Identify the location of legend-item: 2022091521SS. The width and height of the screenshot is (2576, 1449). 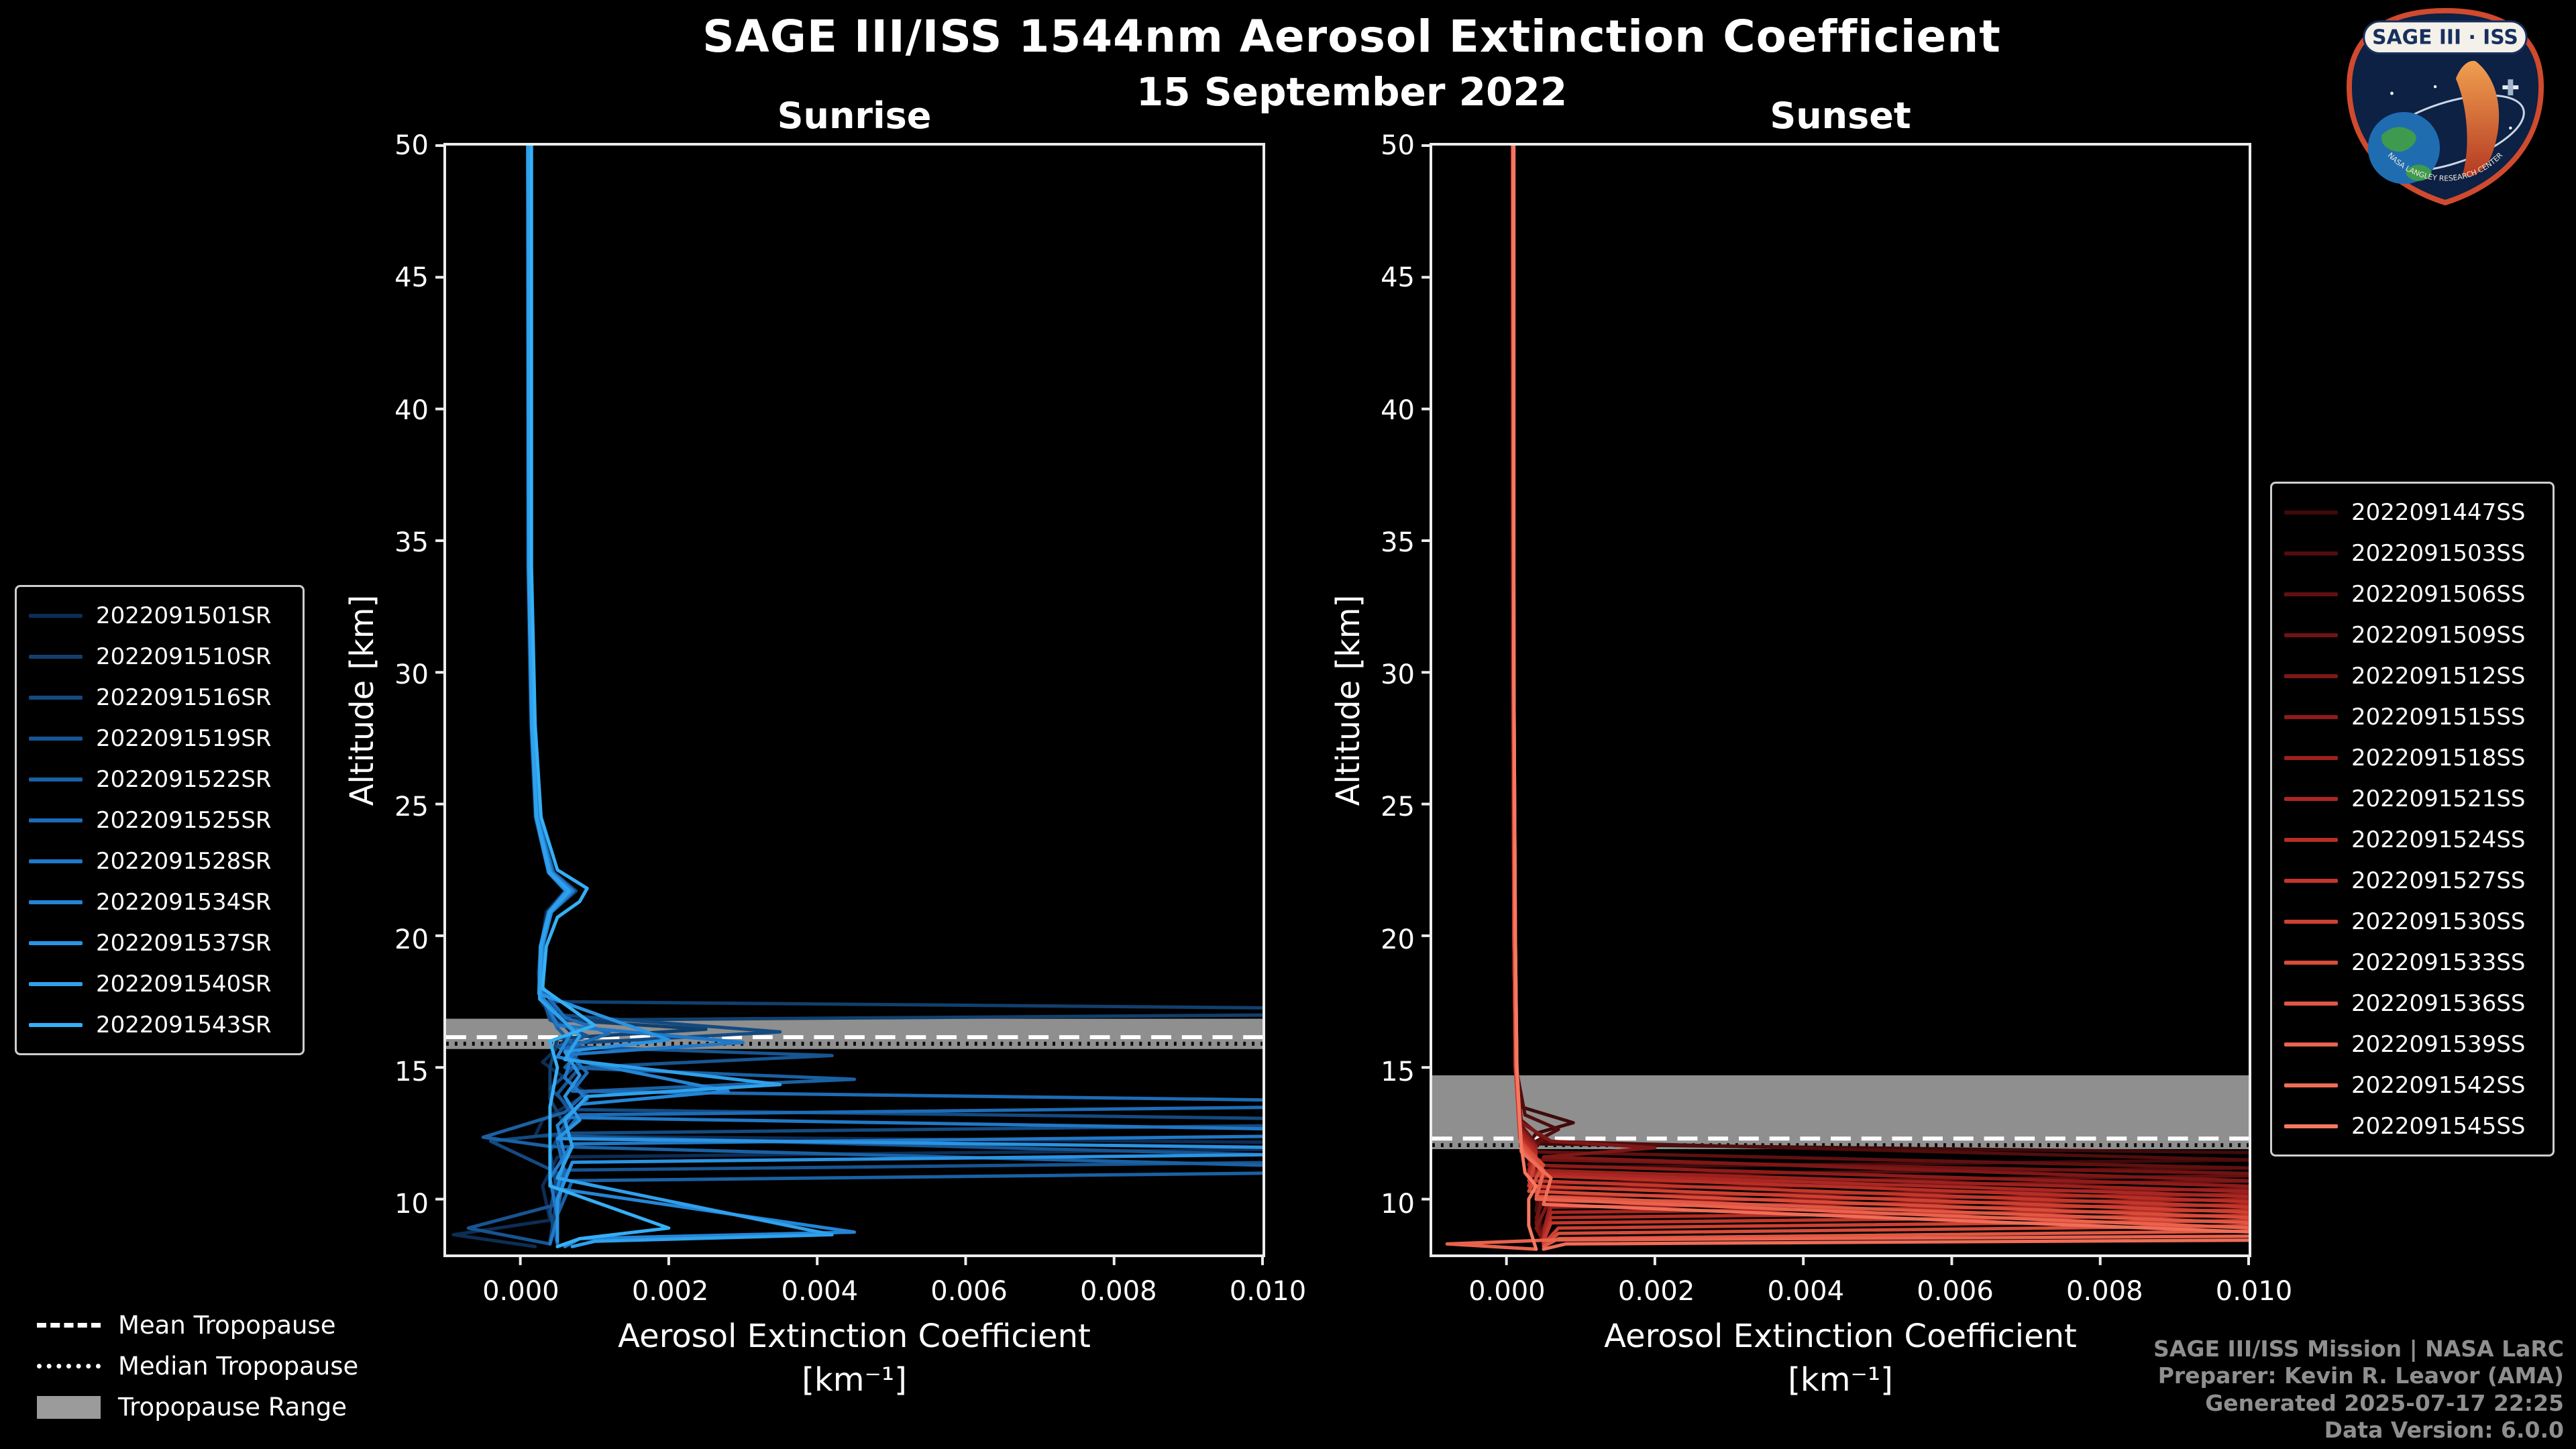
(2412, 798).